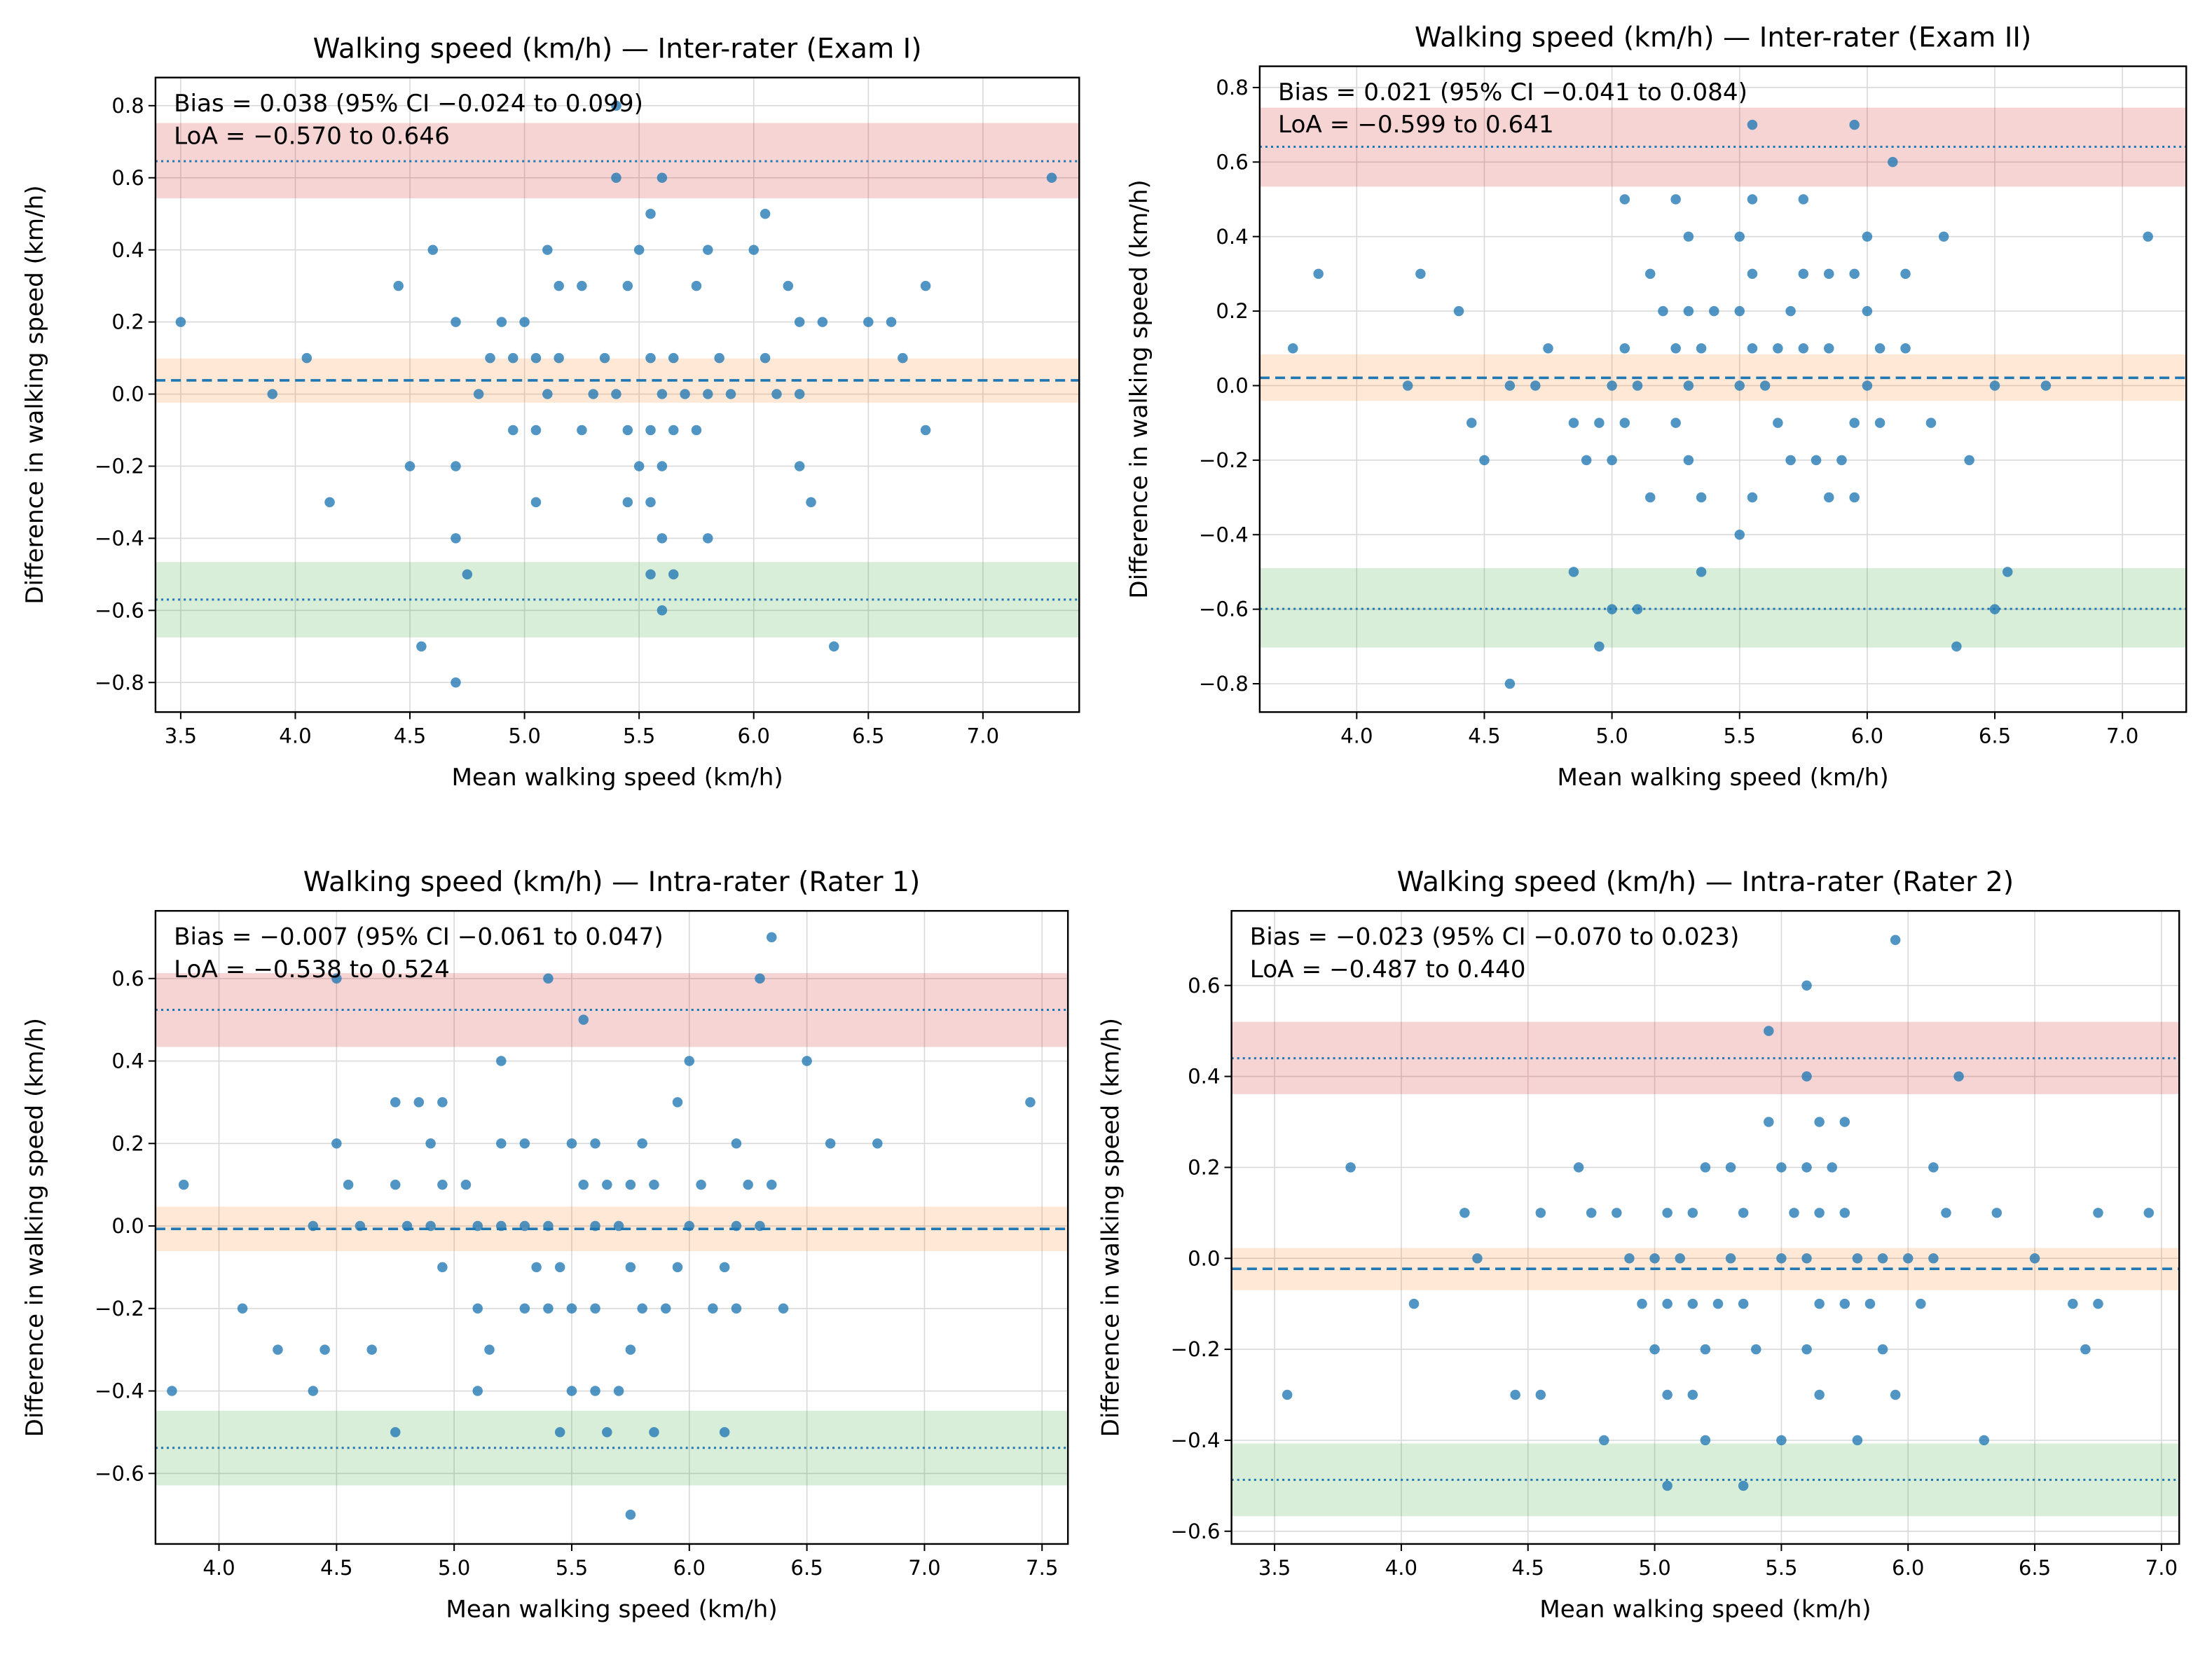 This screenshot has height=1661, width=2212. I want to click on x-tick-label: 6.0, so click(754, 736).